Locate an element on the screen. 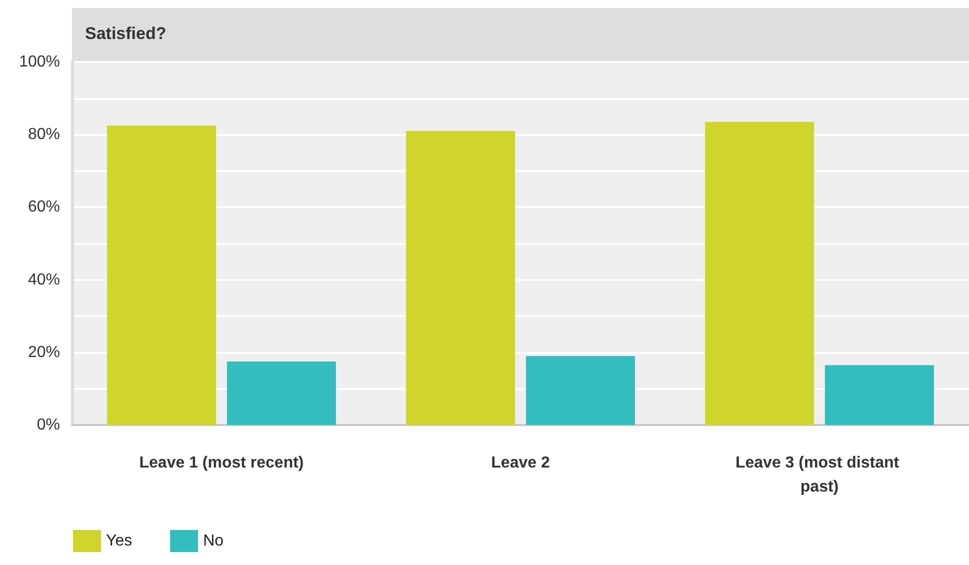 Image resolution: width=969 pixels, height=565 pixels. y-tick-label: 0% is located at coordinates (48, 425).